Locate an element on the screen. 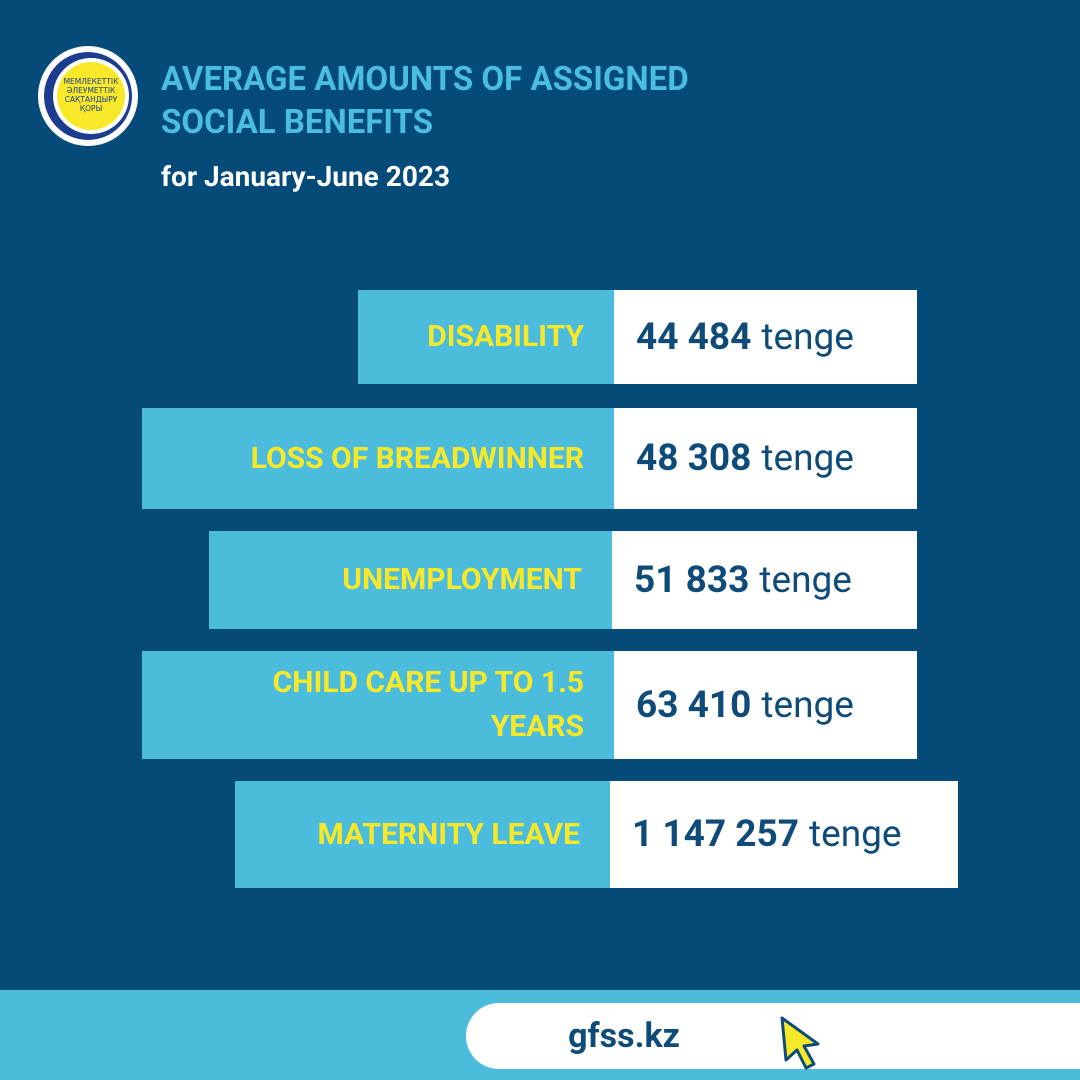 The height and width of the screenshot is (1080, 1080). benefit-value: 48 308 tenge is located at coordinates (765, 458).